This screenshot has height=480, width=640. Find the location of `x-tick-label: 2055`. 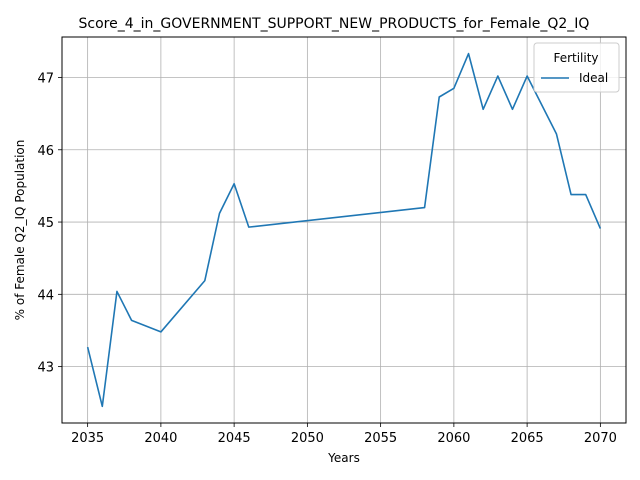

x-tick-label: 2055 is located at coordinates (380, 438).